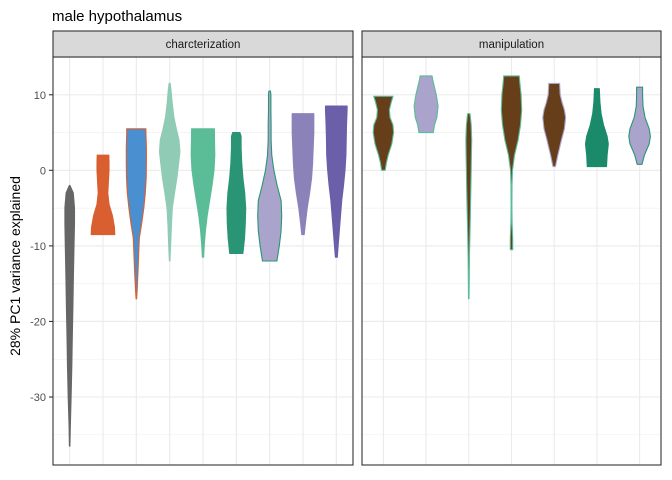  Describe the element at coordinates (117, 16) in the screenshot. I see `chart-title: male hypothalamus` at that location.